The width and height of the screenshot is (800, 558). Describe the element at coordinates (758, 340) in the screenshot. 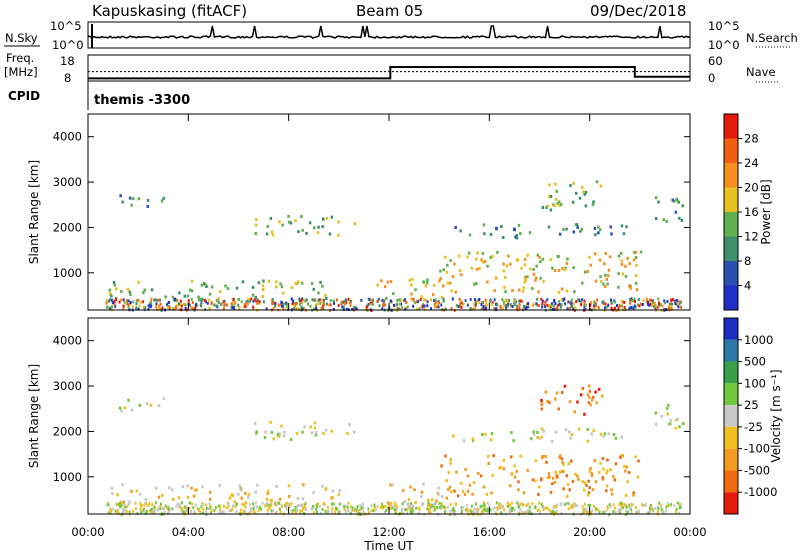

I see `colorbar-tick-label: 1000` at that location.